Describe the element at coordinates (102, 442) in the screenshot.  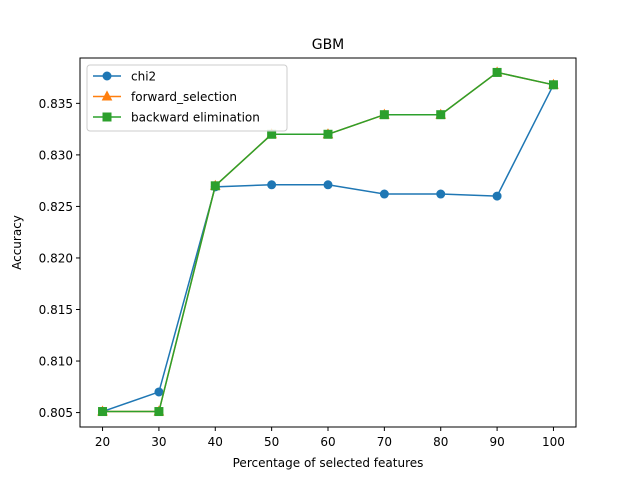
I see `x-tick-label: 20` at that location.